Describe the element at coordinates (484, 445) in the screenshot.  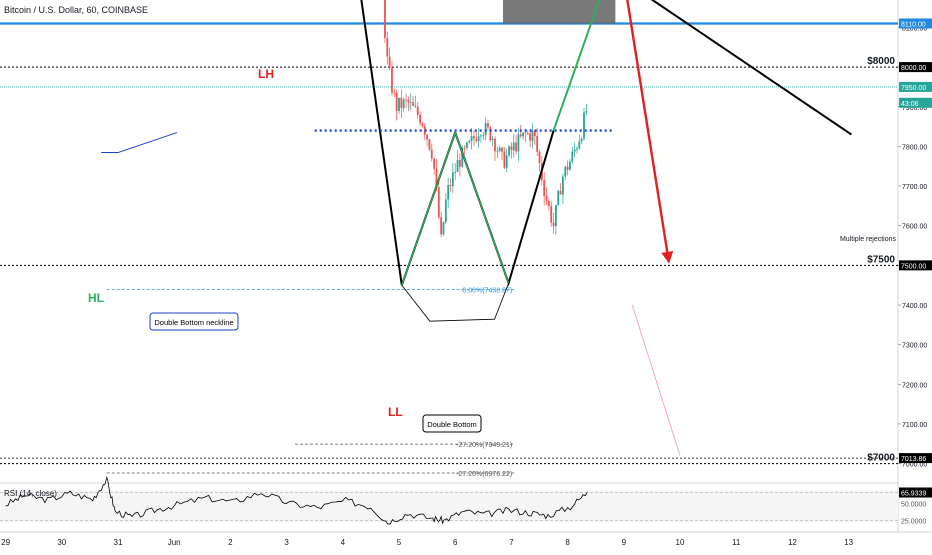
I see `fib-label: -27.20%(7049.21)` at that location.